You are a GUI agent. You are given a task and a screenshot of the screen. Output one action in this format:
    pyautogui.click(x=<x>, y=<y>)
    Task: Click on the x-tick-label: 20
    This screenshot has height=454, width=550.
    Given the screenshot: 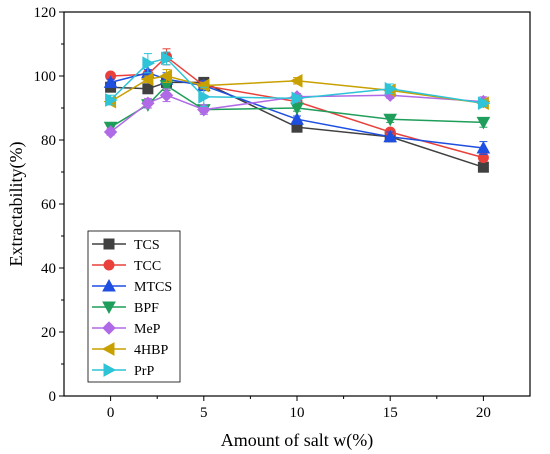 What is the action you would take?
    pyautogui.click(x=483, y=413)
    